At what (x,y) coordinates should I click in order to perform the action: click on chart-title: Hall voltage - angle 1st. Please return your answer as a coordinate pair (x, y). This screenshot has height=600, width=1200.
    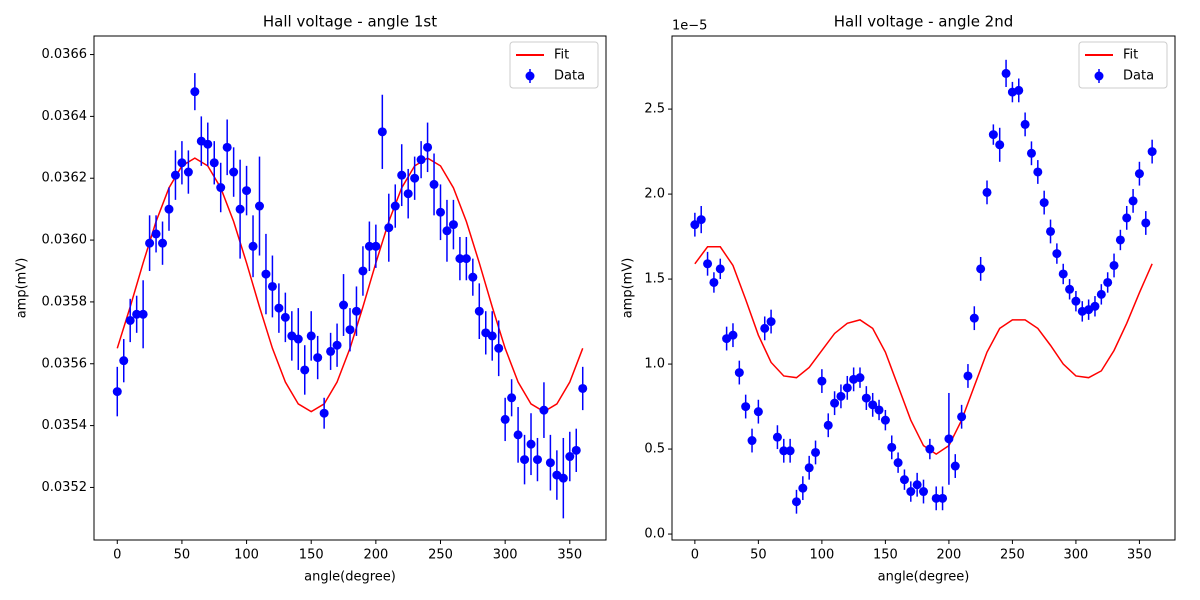
    Looking at the image, I should click on (350, 22).